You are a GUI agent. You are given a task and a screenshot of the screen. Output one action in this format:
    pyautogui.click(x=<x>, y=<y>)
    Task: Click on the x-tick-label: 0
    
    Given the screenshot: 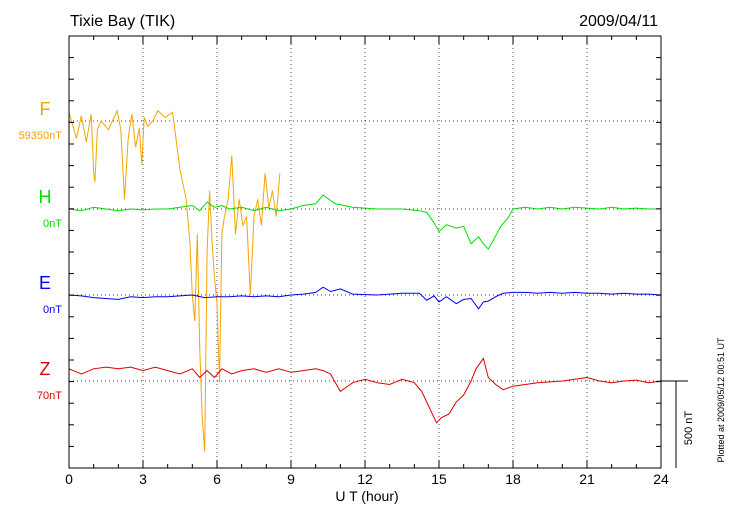 What is the action you would take?
    pyautogui.click(x=69, y=479)
    